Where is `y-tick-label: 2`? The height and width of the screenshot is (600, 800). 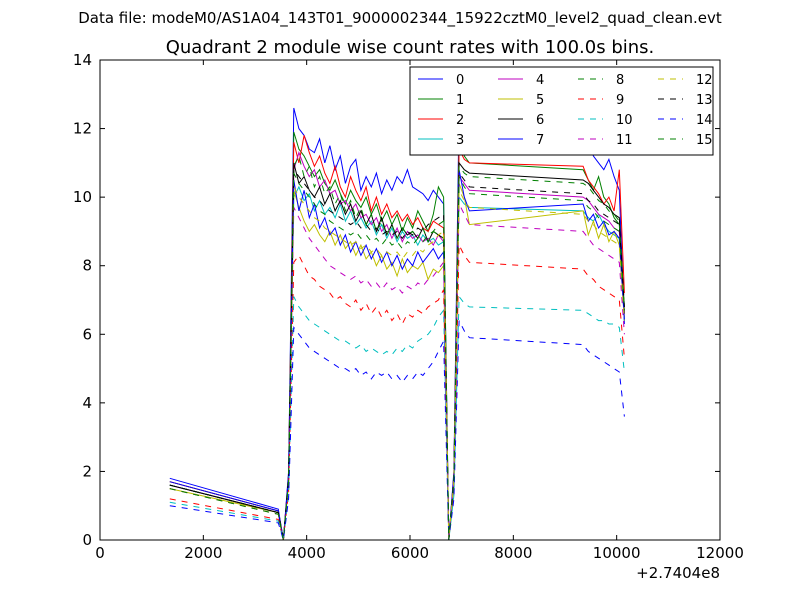
y-tick-label: 2 is located at coordinates (87, 471).